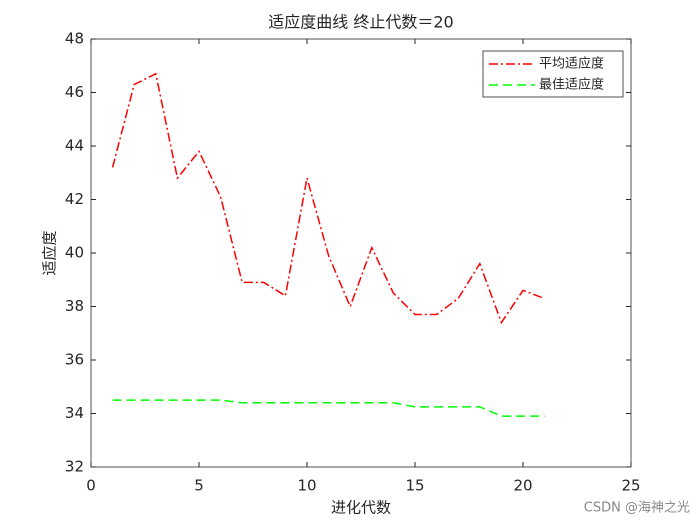 Image resolution: width=700 pixels, height=525 pixels. Describe the element at coordinates (74, 92) in the screenshot. I see `y-tick-label: 46` at that location.